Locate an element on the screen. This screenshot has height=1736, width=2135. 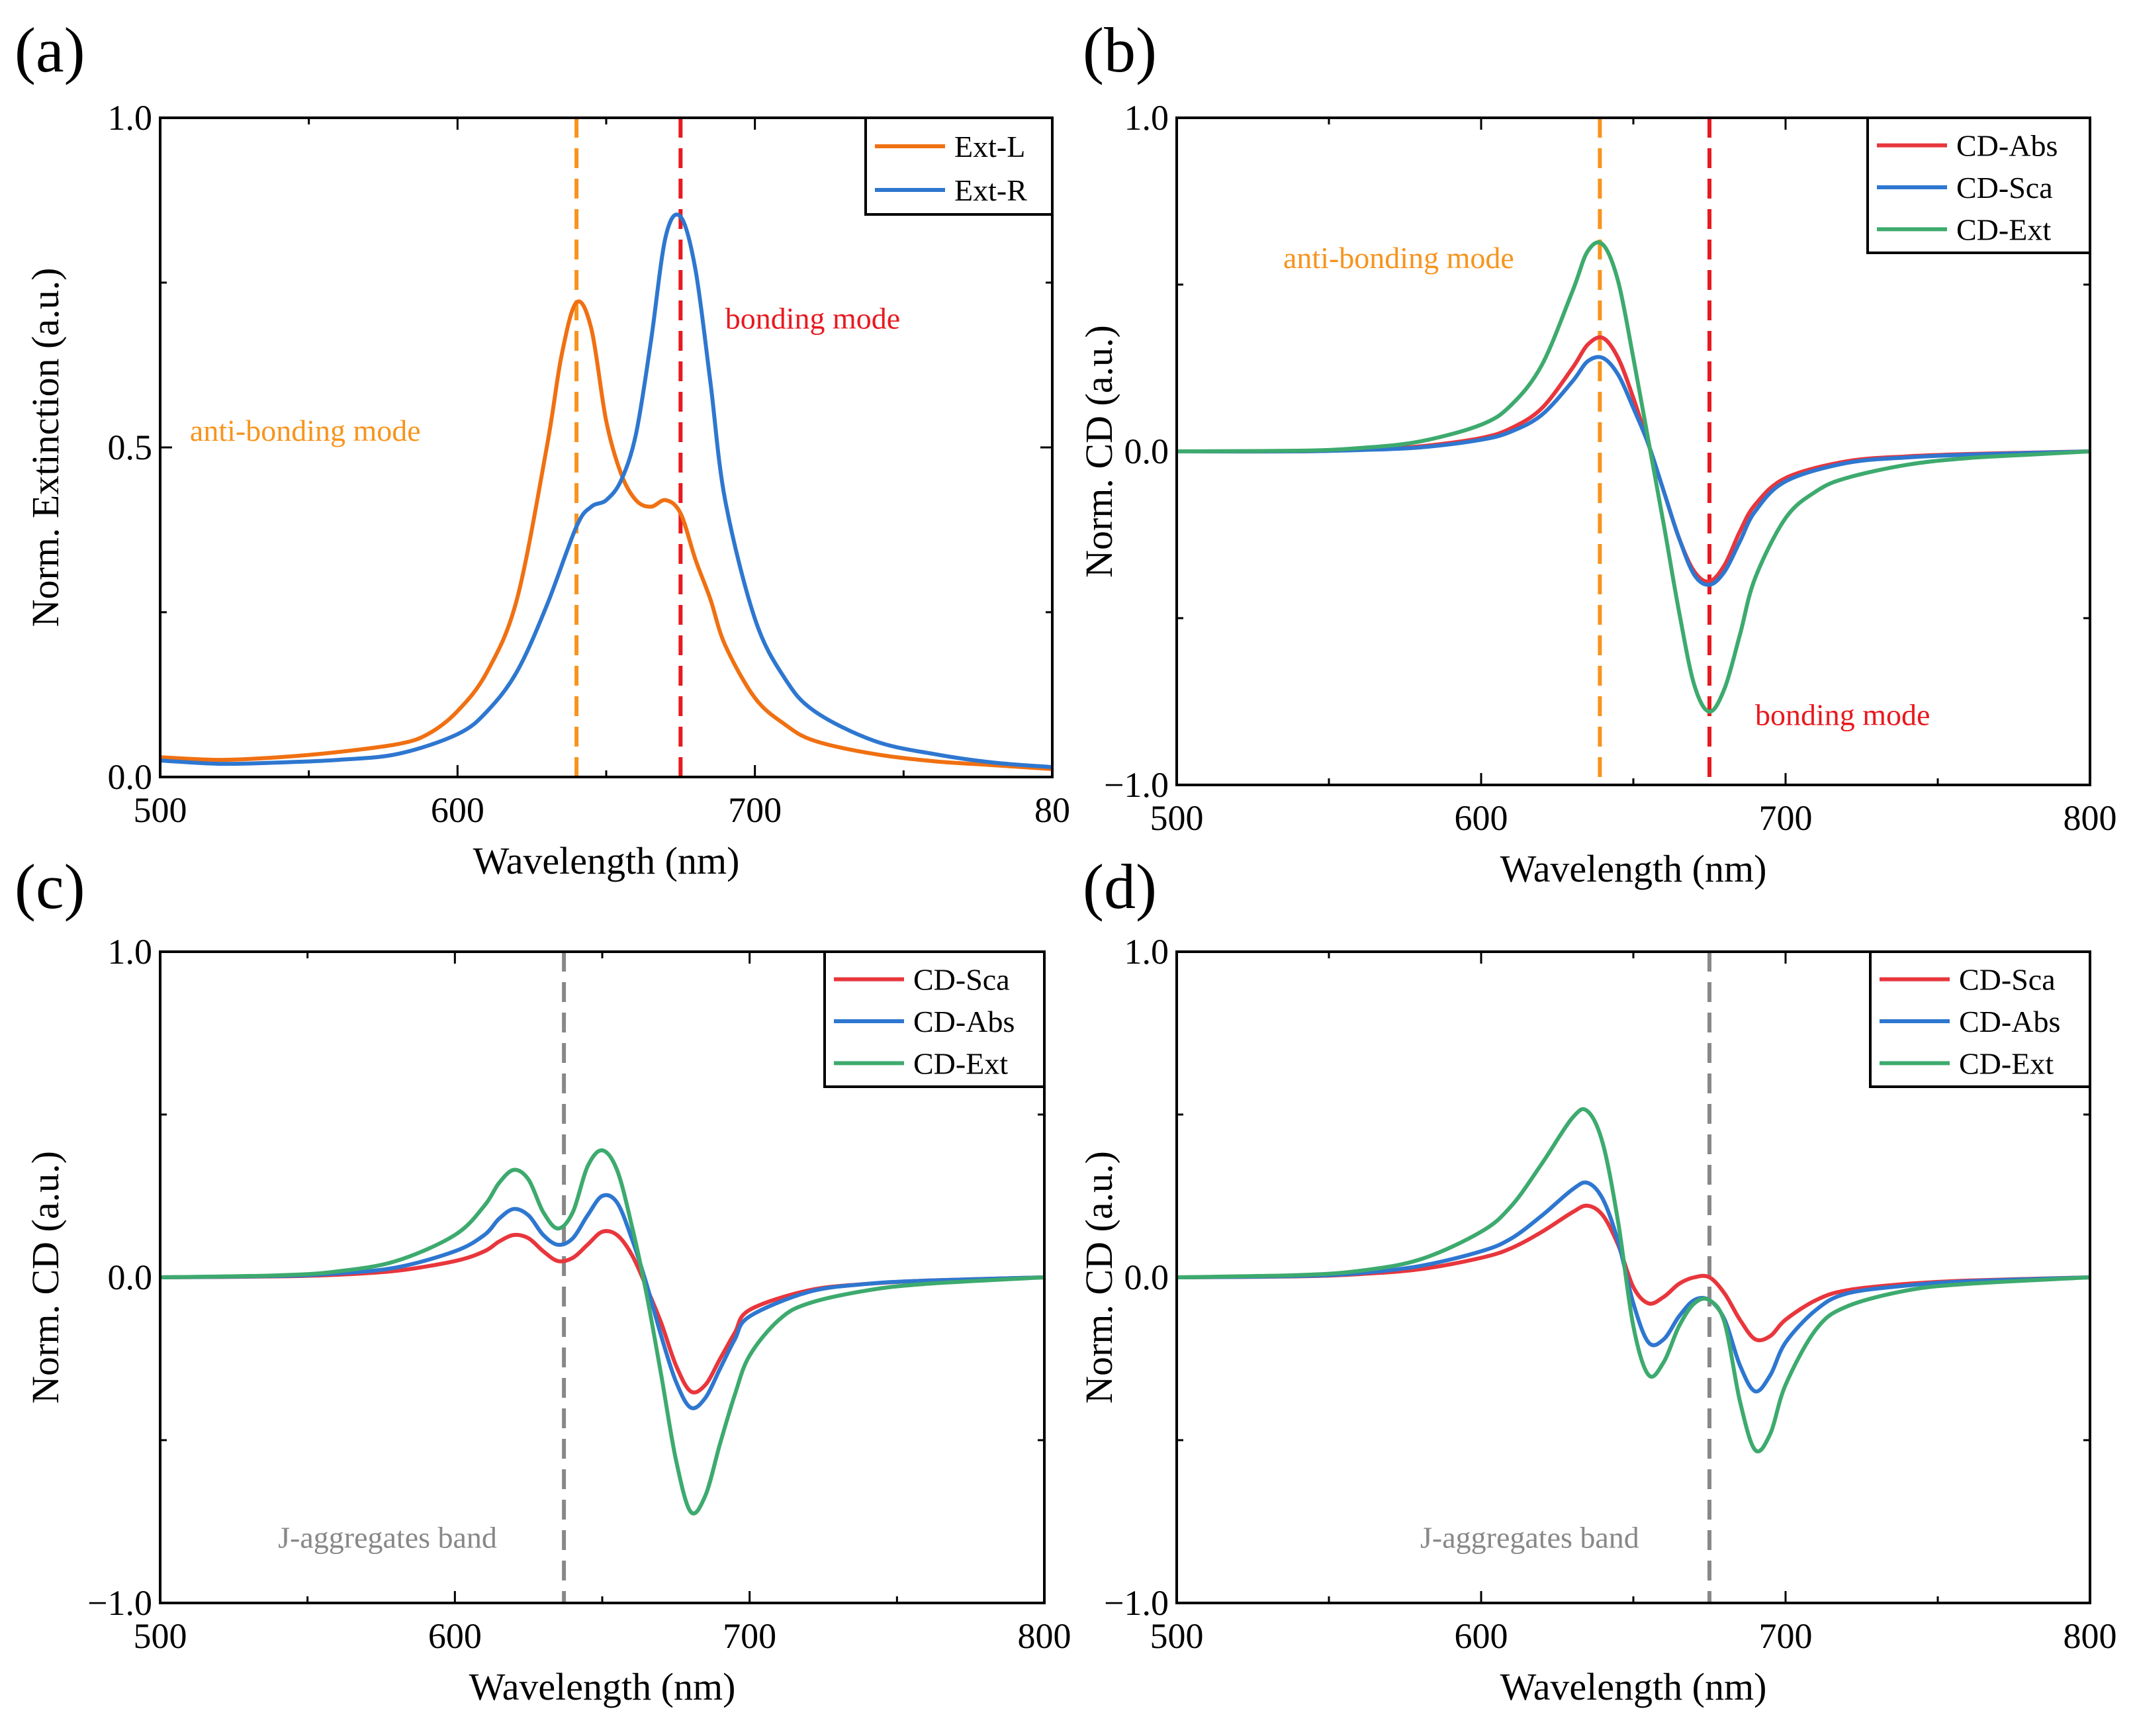
panel-letter: (a) is located at coordinates (50, 50).